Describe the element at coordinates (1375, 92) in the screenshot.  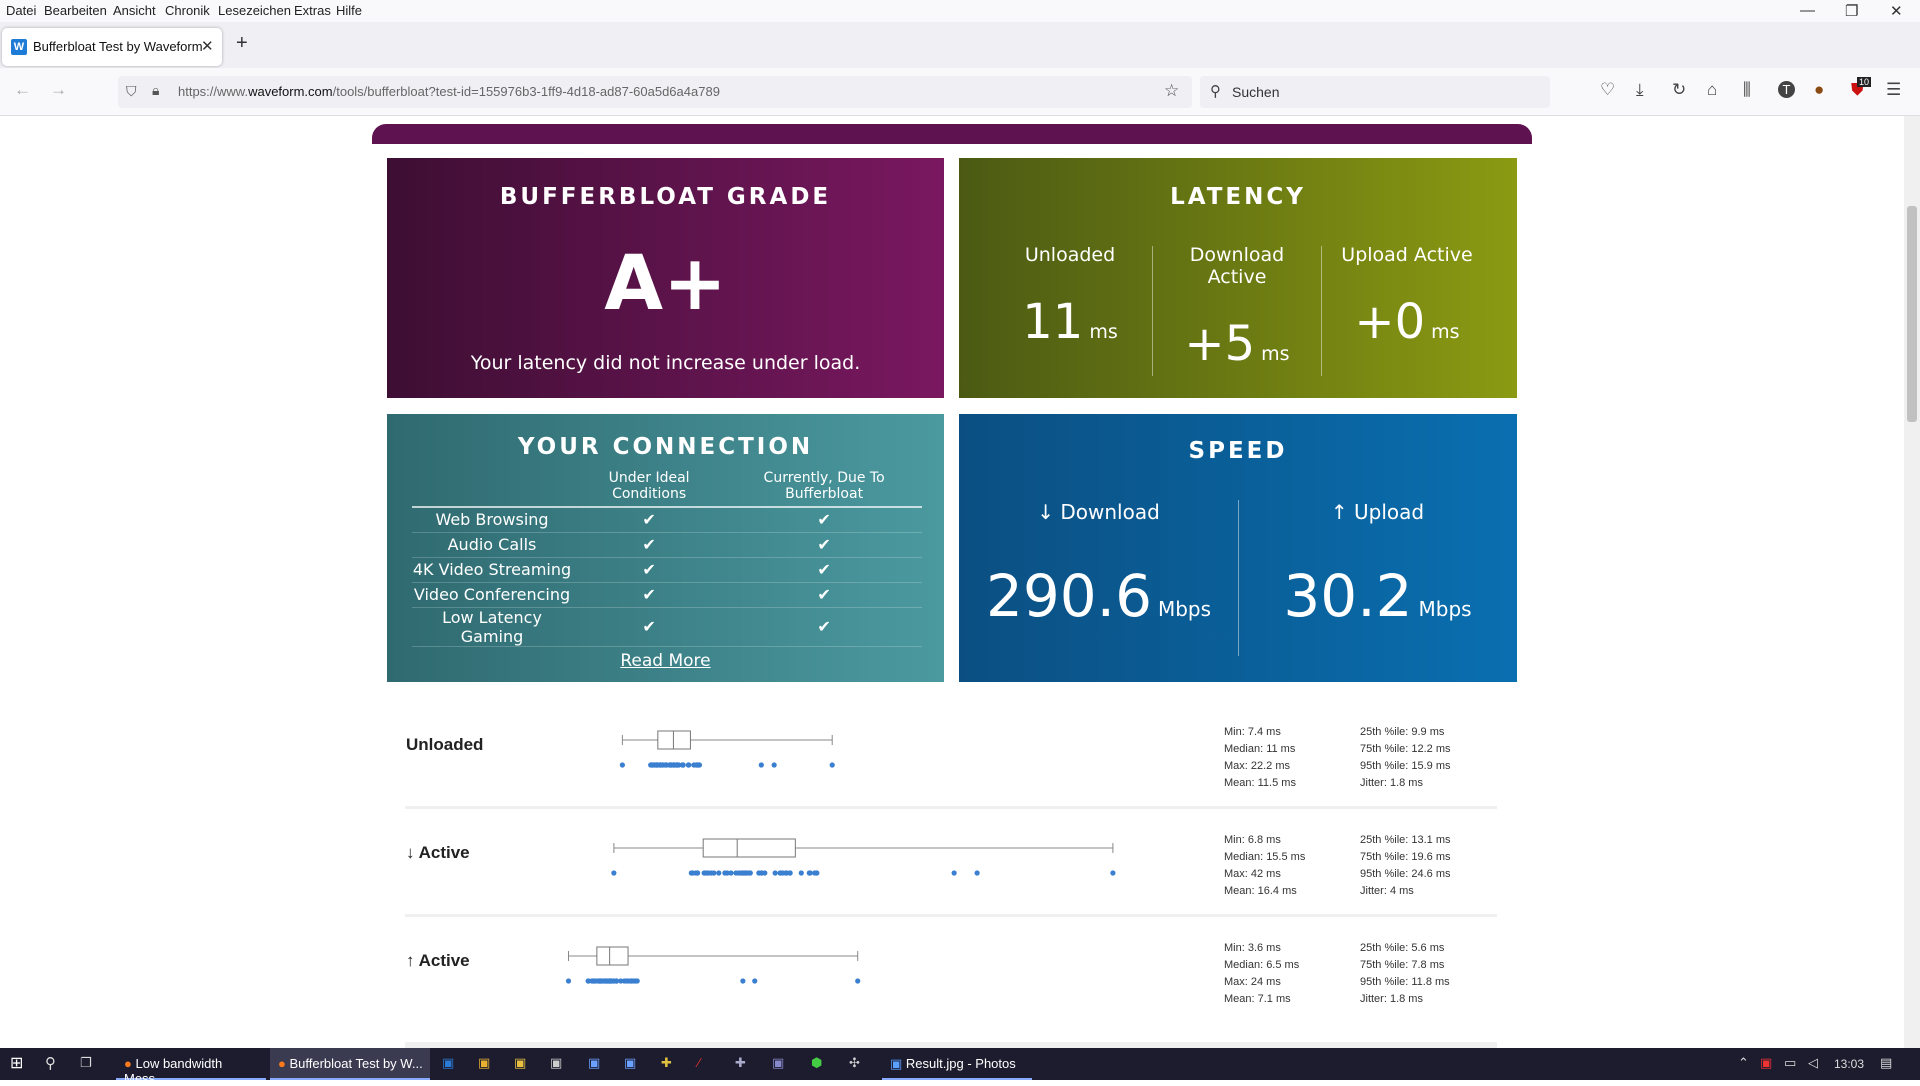
I see `search-box: ⚲ Suchen` at that location.